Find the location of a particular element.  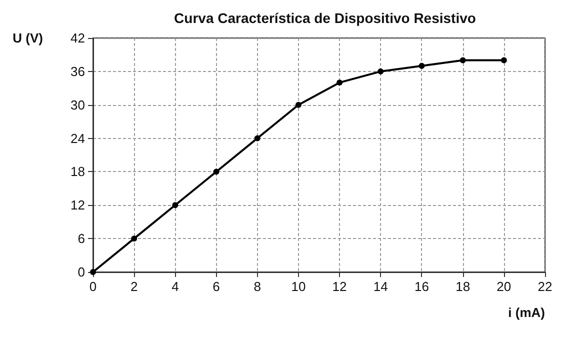

y-tick-label: 24 is located at coordinates (77, 138).